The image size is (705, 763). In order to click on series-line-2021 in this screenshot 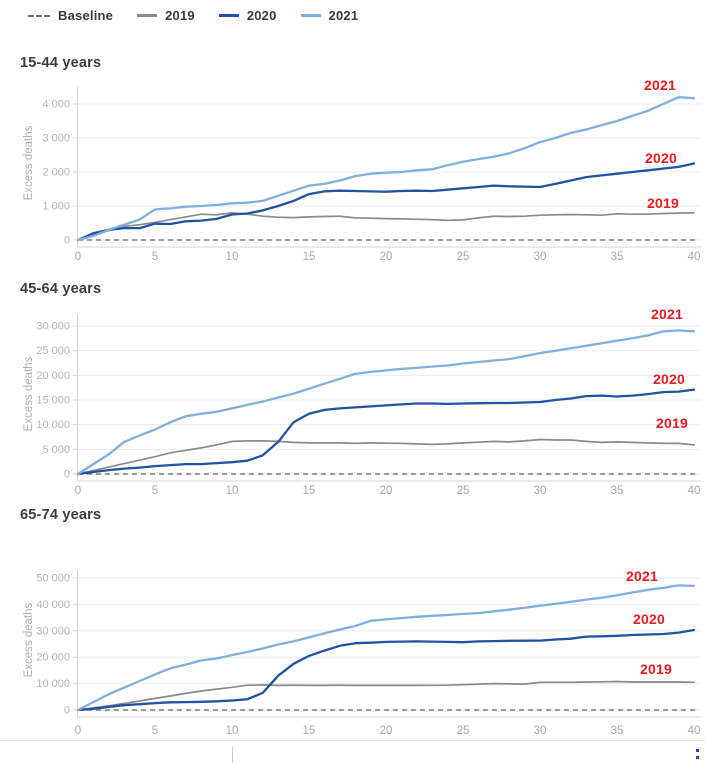, I will do `click(386, 648)`.